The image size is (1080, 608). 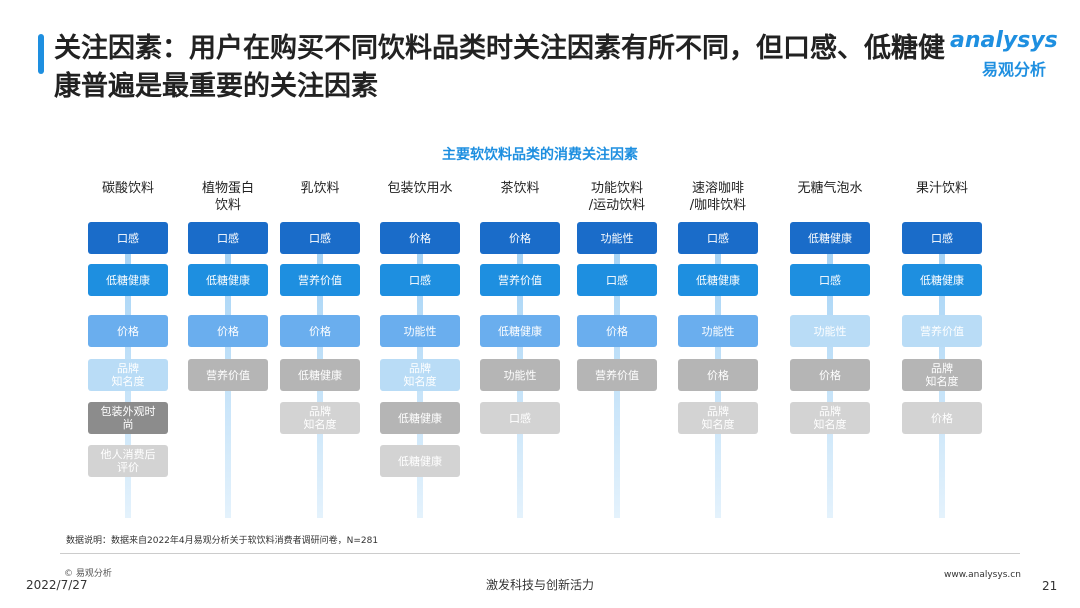 What do you see at coordinates (128, 418) in the screenshot?
I see `factor-box: 包装外观时 尚` at bounding box center [128, 418].